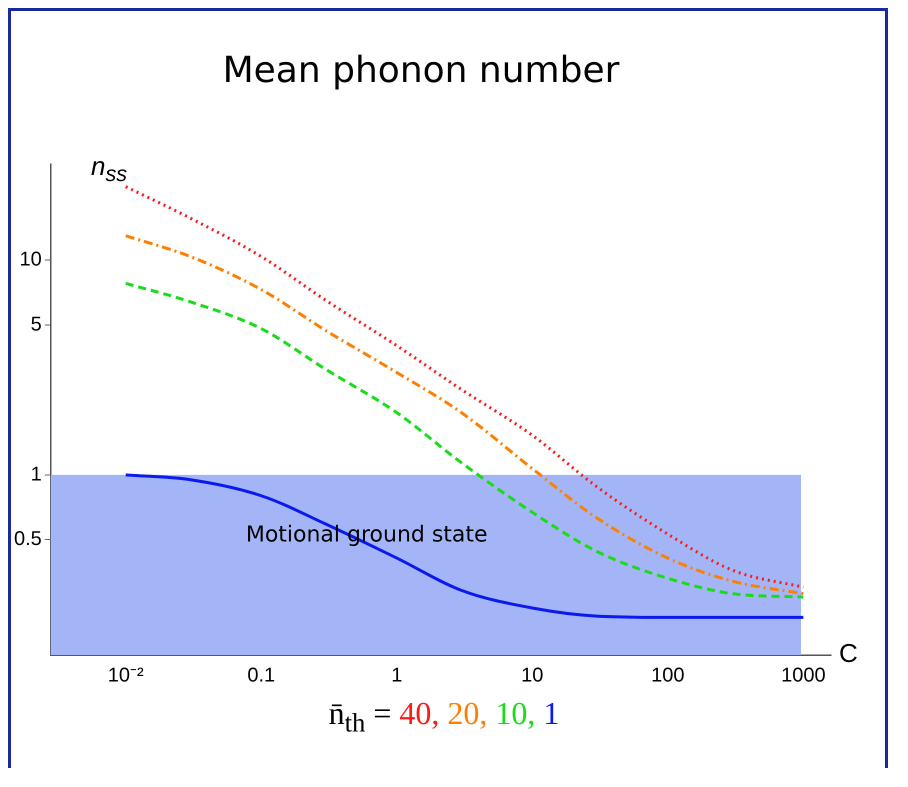 Image resolution: width=908 pixels, height=787 pixels. Describe the element at coordinates (515, 713) in the screenshot. I see `text: 10,` at that location.